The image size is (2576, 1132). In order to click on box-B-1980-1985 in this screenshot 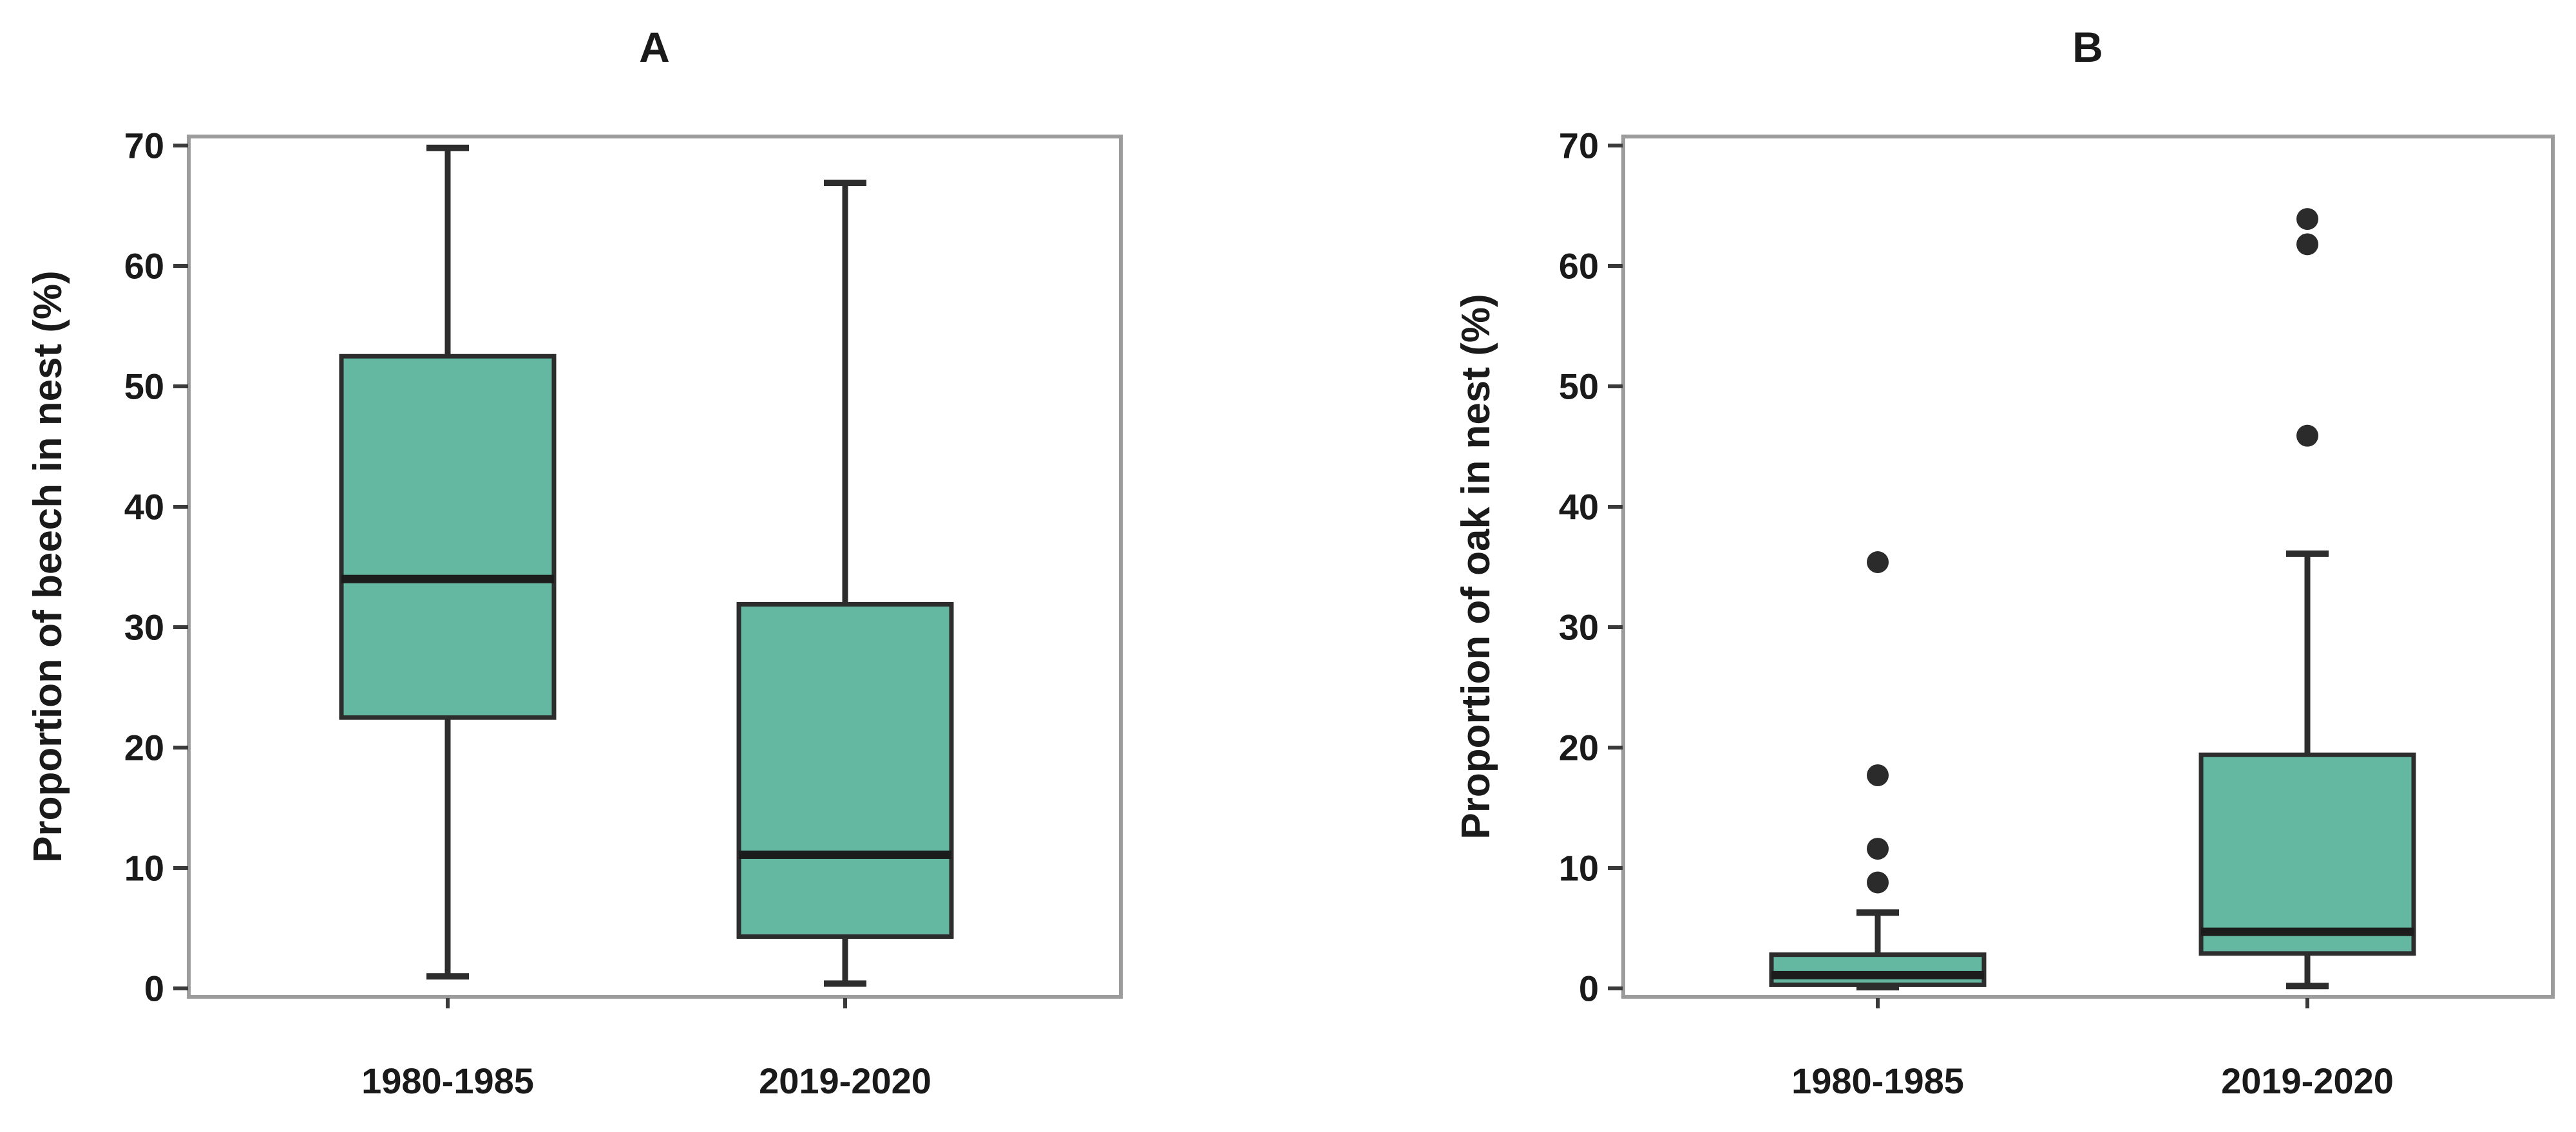, I will do `click(1878, 771)`.